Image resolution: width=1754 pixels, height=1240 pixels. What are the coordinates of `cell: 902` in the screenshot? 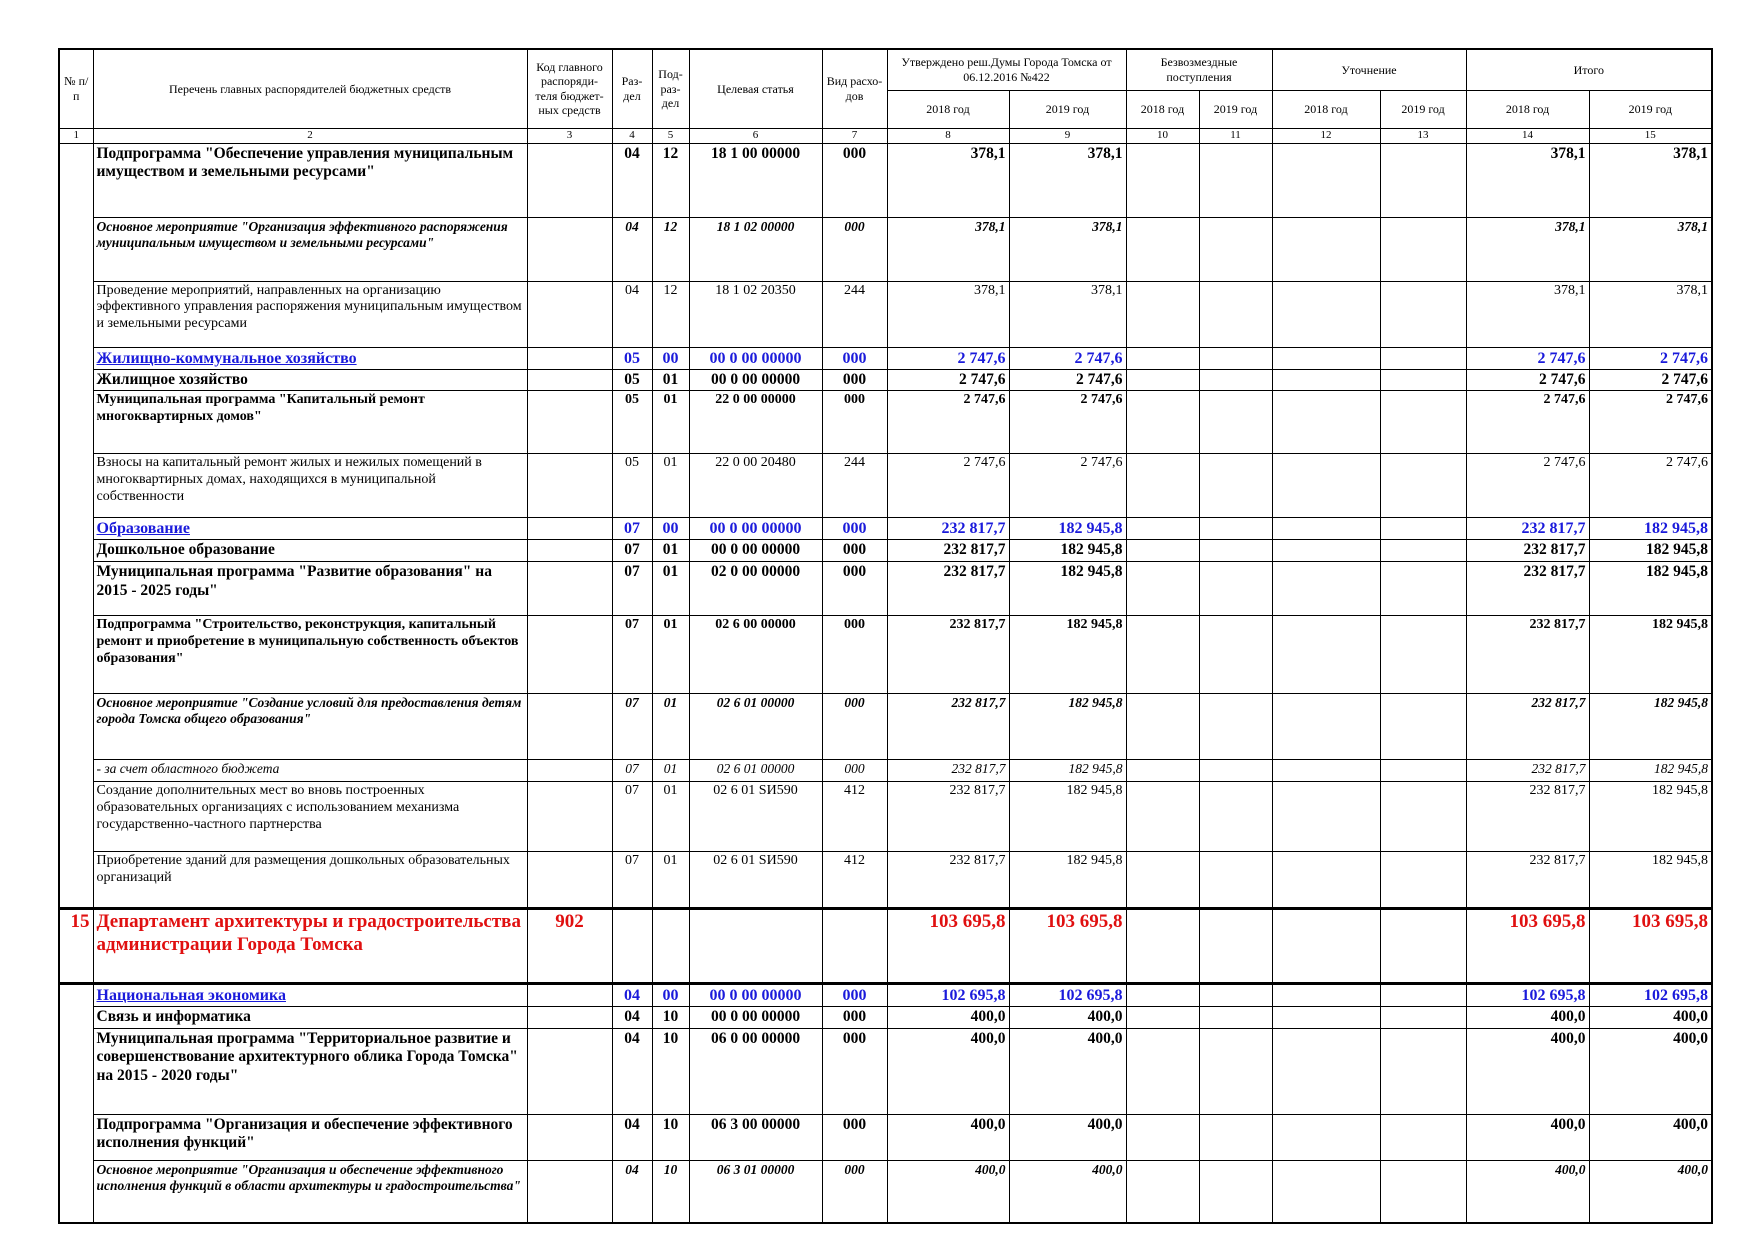 It's located at (569, 946).